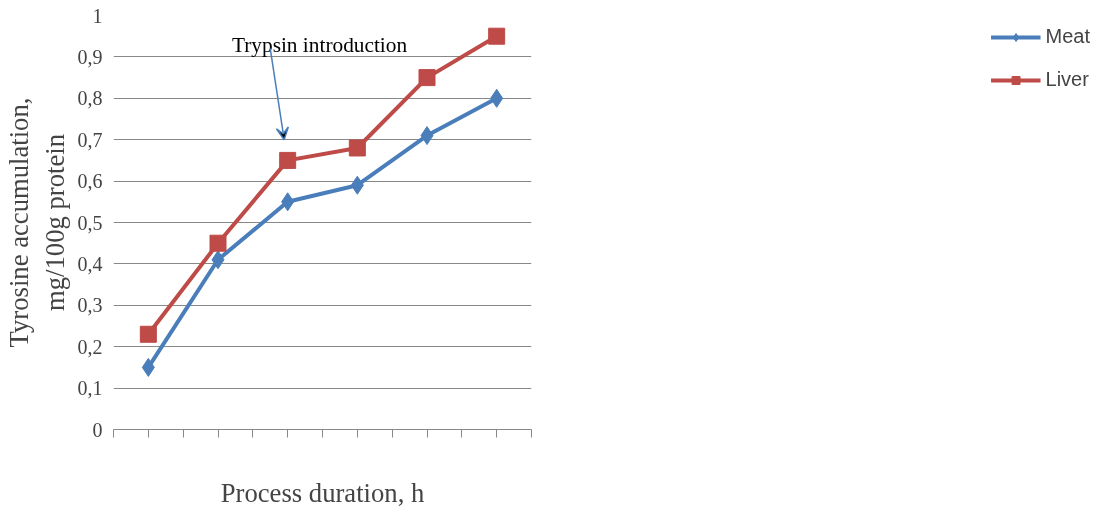 The image size is (1109, 515). I want to click on y-axis-title: Tyrosine accumulation, mg/100g protein, so click(36, 222).